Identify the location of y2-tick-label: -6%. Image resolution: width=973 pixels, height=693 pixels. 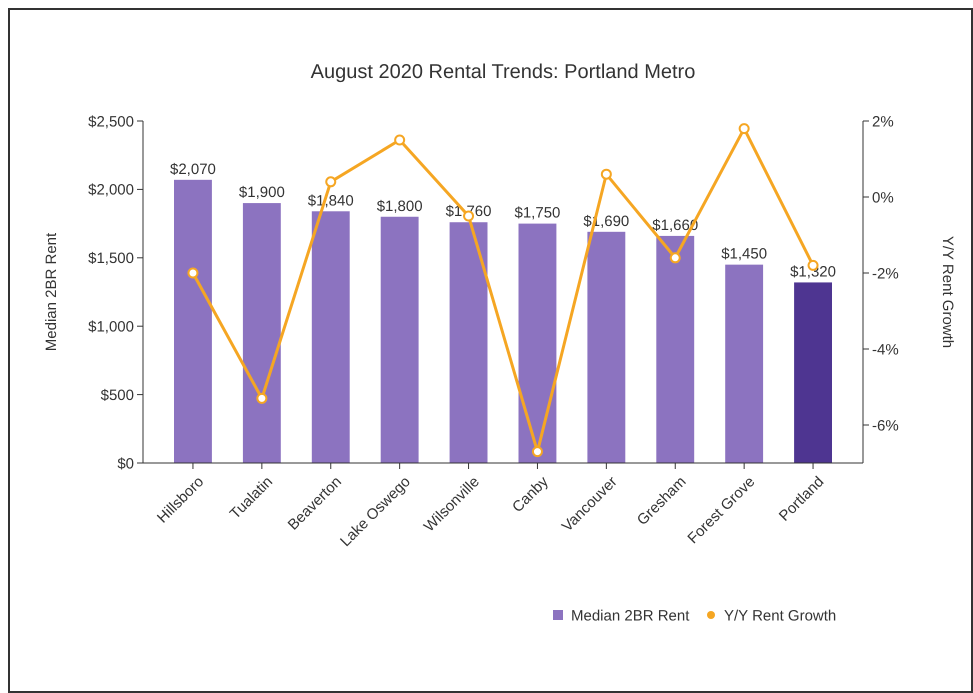
(885, 425).